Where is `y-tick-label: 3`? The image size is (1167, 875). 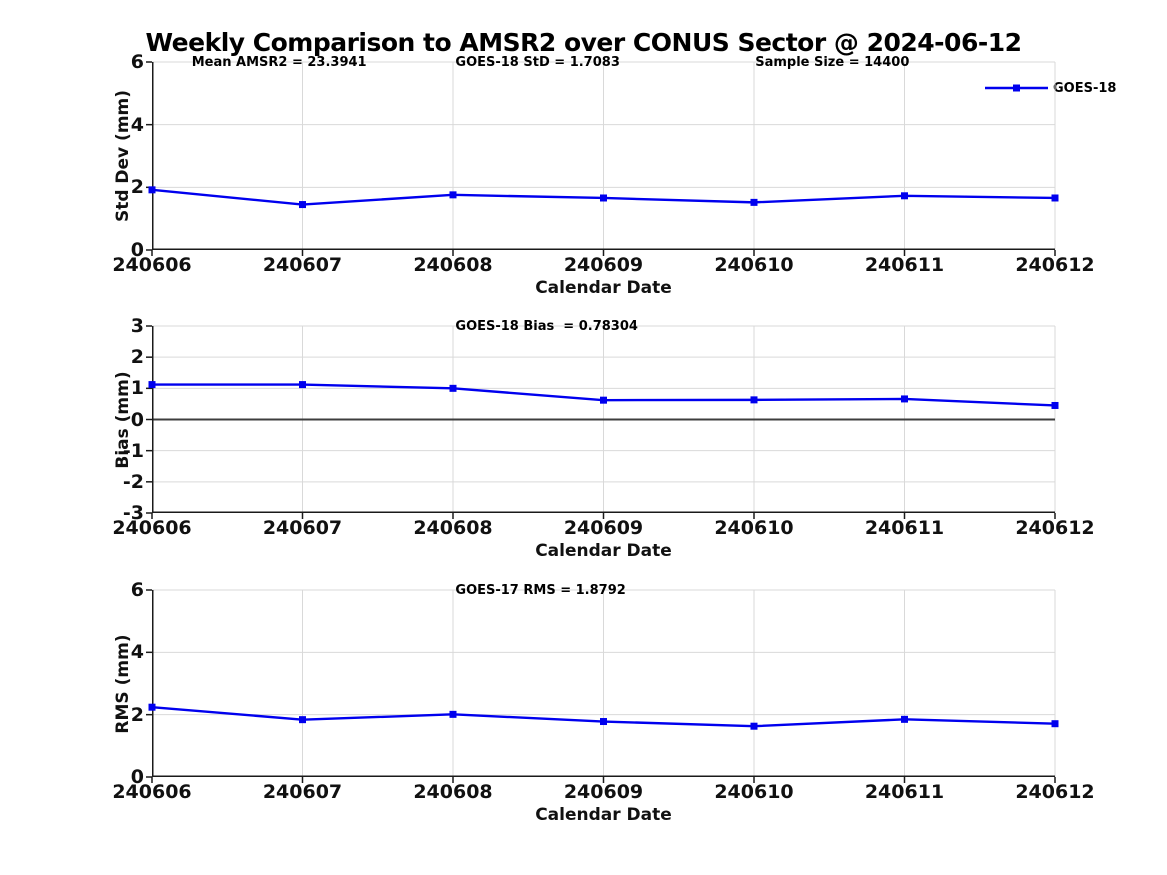
y-tick-label: 3 is located at coordinates (137, 326).